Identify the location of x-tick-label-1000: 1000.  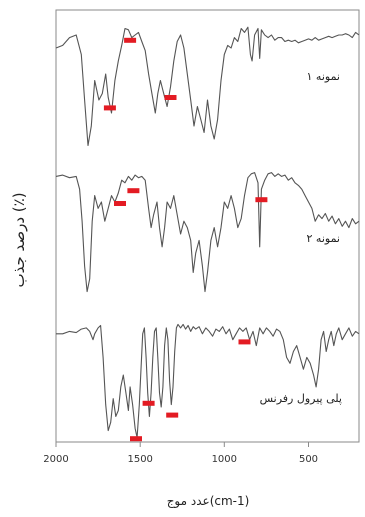
(224, 459).